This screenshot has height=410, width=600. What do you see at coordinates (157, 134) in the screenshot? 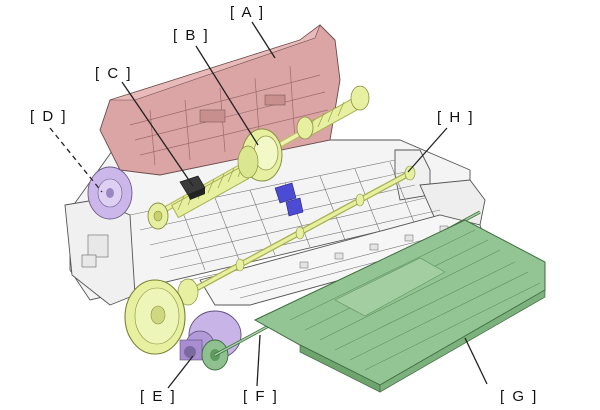
I see `leader-c` at bounding box center [157, 134].